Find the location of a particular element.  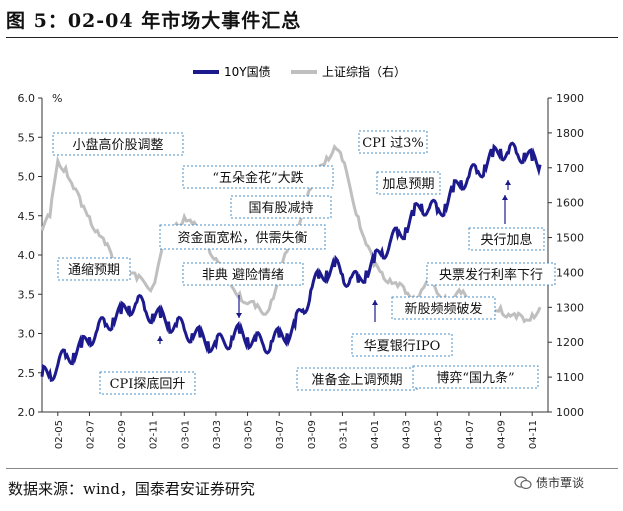

event-label: CPI 过3% is located at coordinates (393, 143).